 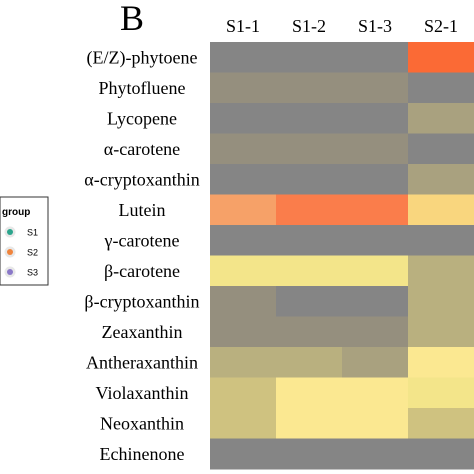 What do you see at coordinates (32, 253) in the screenshot?
I see `legend-label: S2` at bounding box center [32, 253].